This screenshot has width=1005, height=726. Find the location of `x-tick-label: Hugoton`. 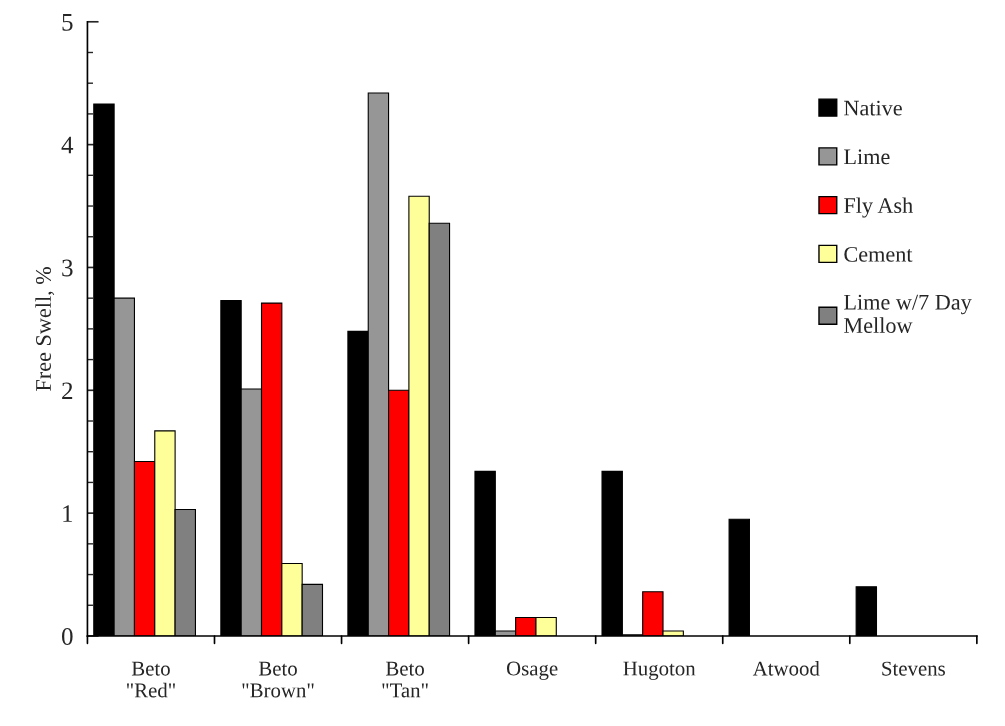

x-tick-label: Hugoton is located at coordinates (659, 670).